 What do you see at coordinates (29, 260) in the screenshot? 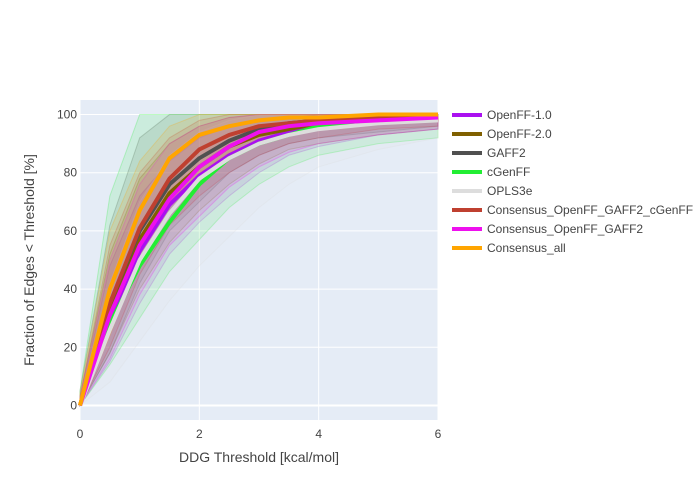
I see `y-axis-title: Fraction of Edges < Threshold [%]` at bounding box center [29, 260].